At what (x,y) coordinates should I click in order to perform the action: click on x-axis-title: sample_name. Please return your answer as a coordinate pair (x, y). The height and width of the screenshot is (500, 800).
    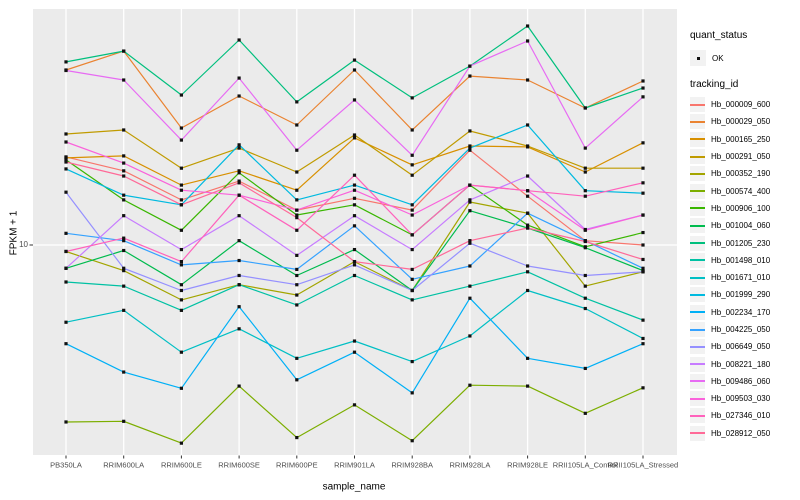
    Looking at the image, I should click on (354, 487).